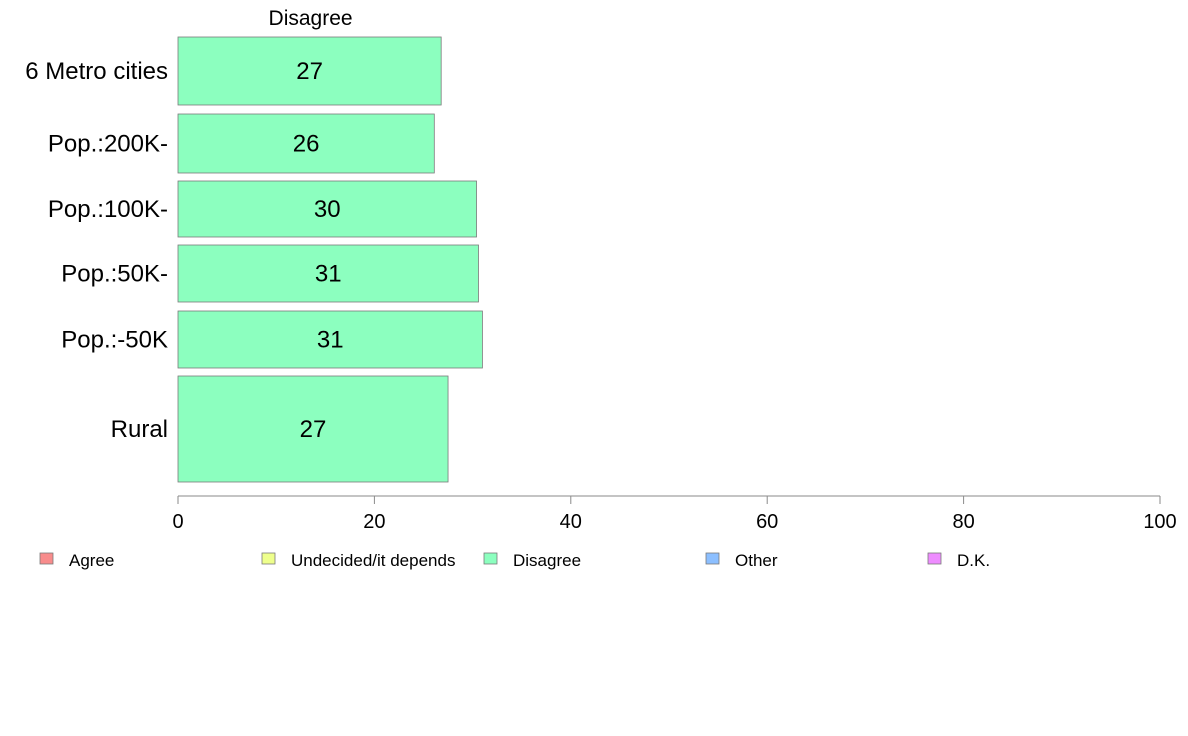 This screenshot has height=736, width=1188. I want to click on legend-label: Undecided/it depends, so click(373, 560).